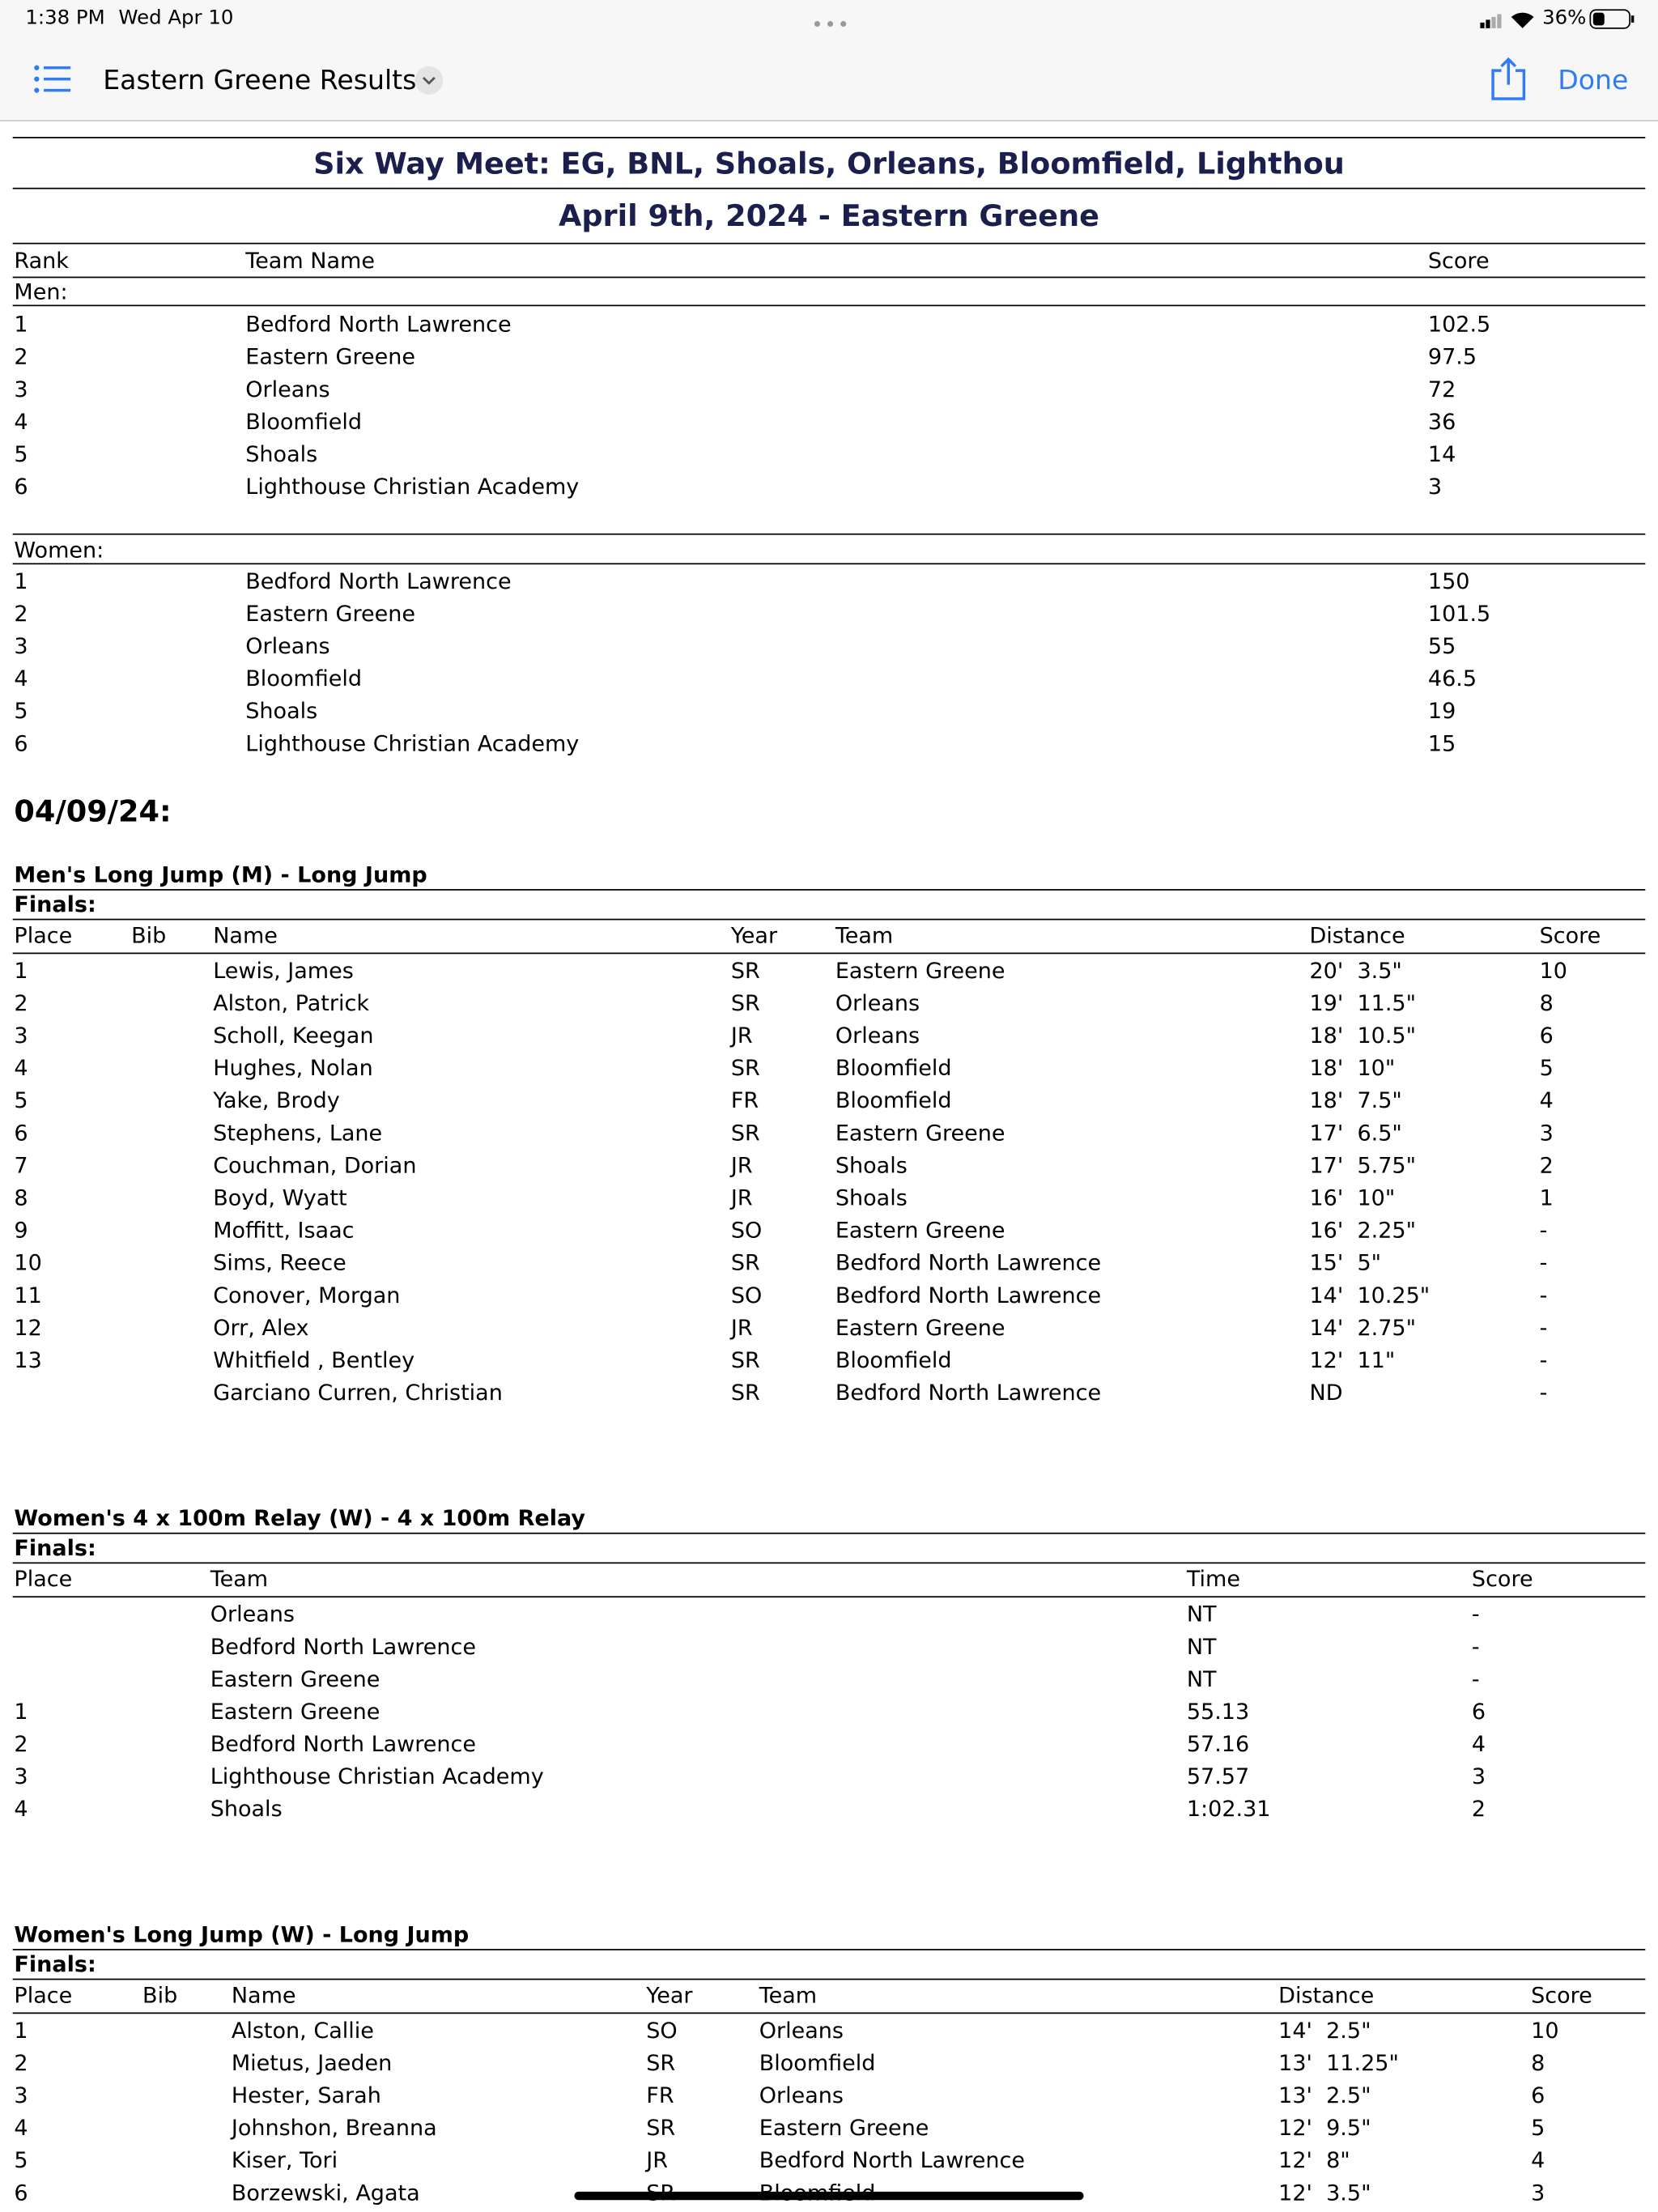 The image size is (1658, 2212). I want to click on cell: Hughes, Nolan, so click(293, 1069).